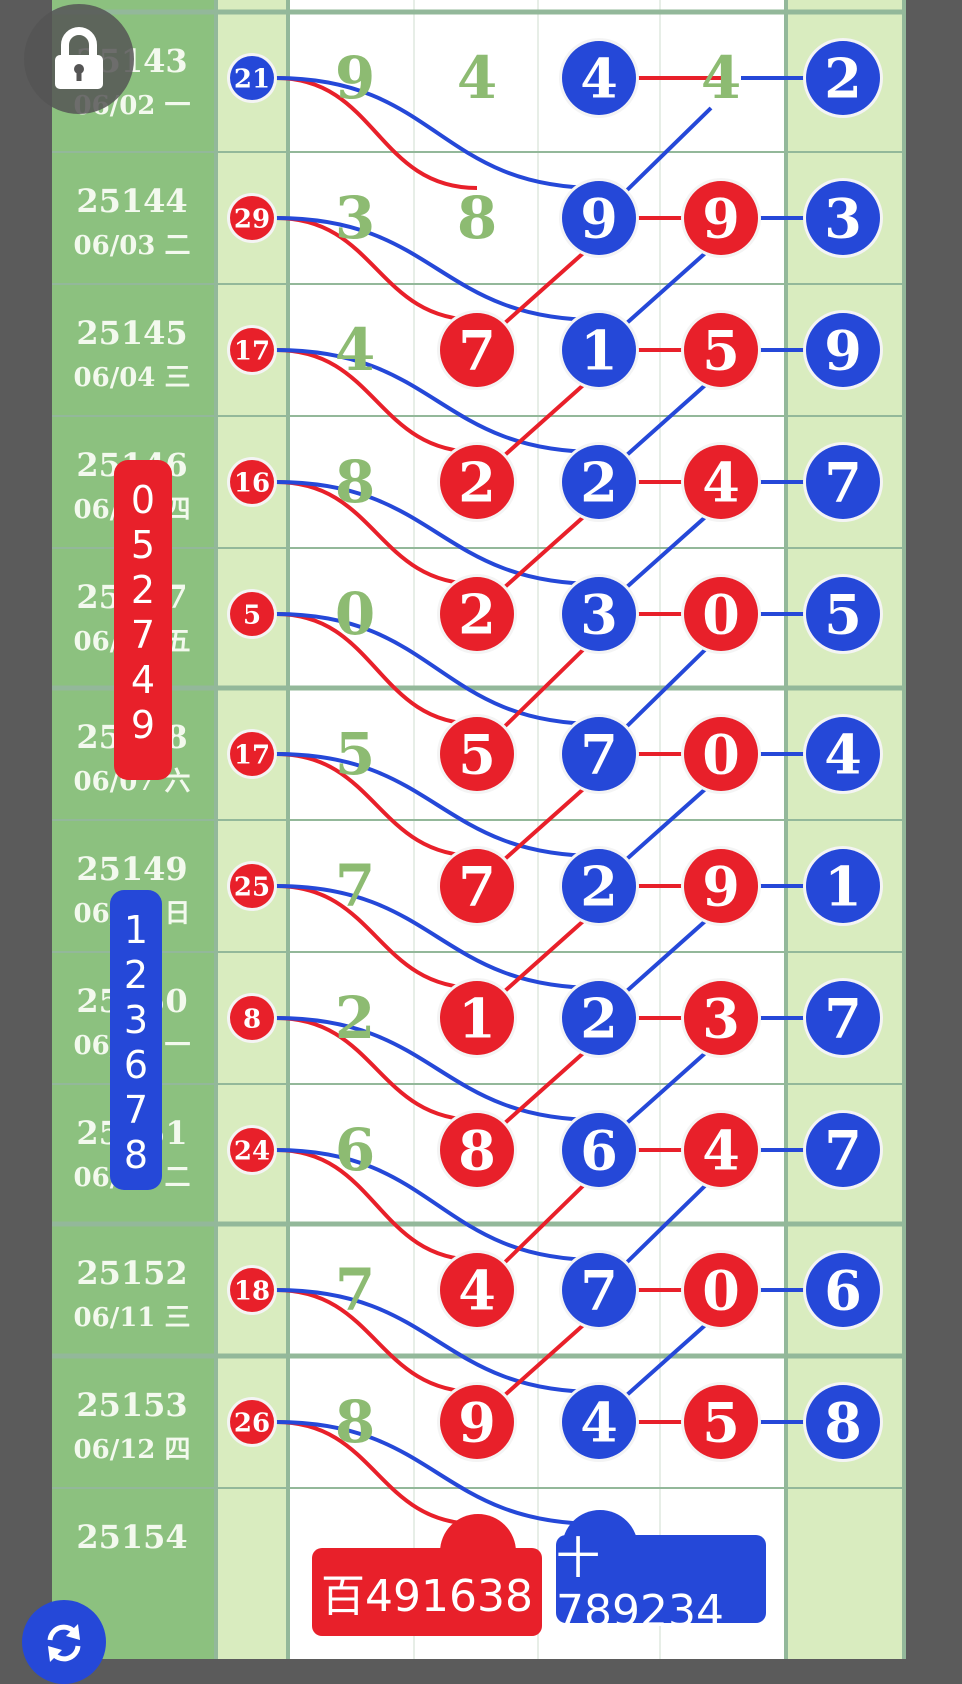 The width and height of the screenshot is (962, 1684). I want to click on bai-ball-label: 3, so click(599, 614).